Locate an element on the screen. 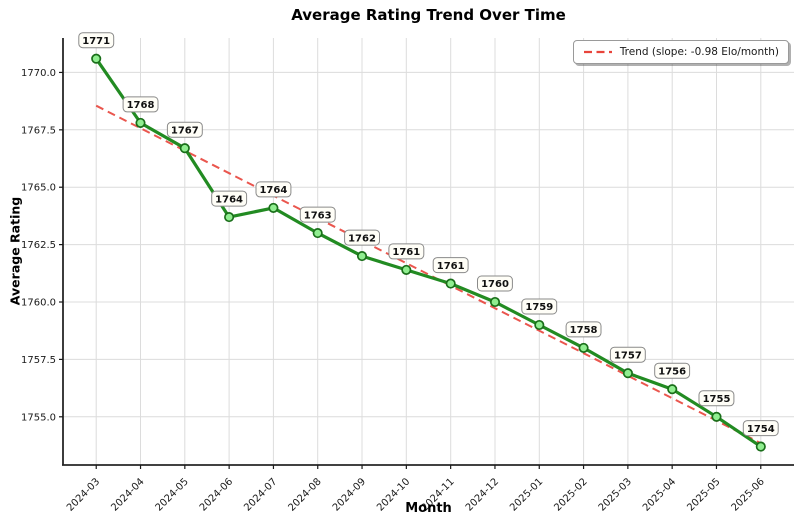 This screenshot has width=800, height=530. y-tick-label: 1757.5 is located at coordinates (38, 360).